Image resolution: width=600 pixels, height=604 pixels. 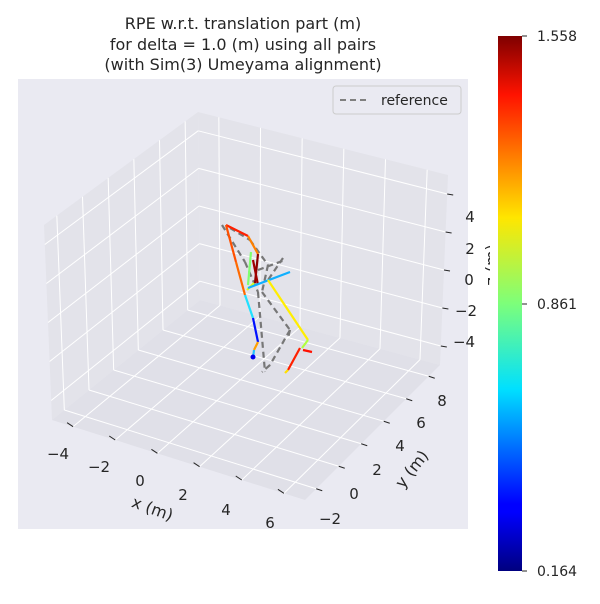 What do you see at coordinates (330, 519) in the screenshot?
I see `y-tick-label: −2` at bounding box center [330, 519].